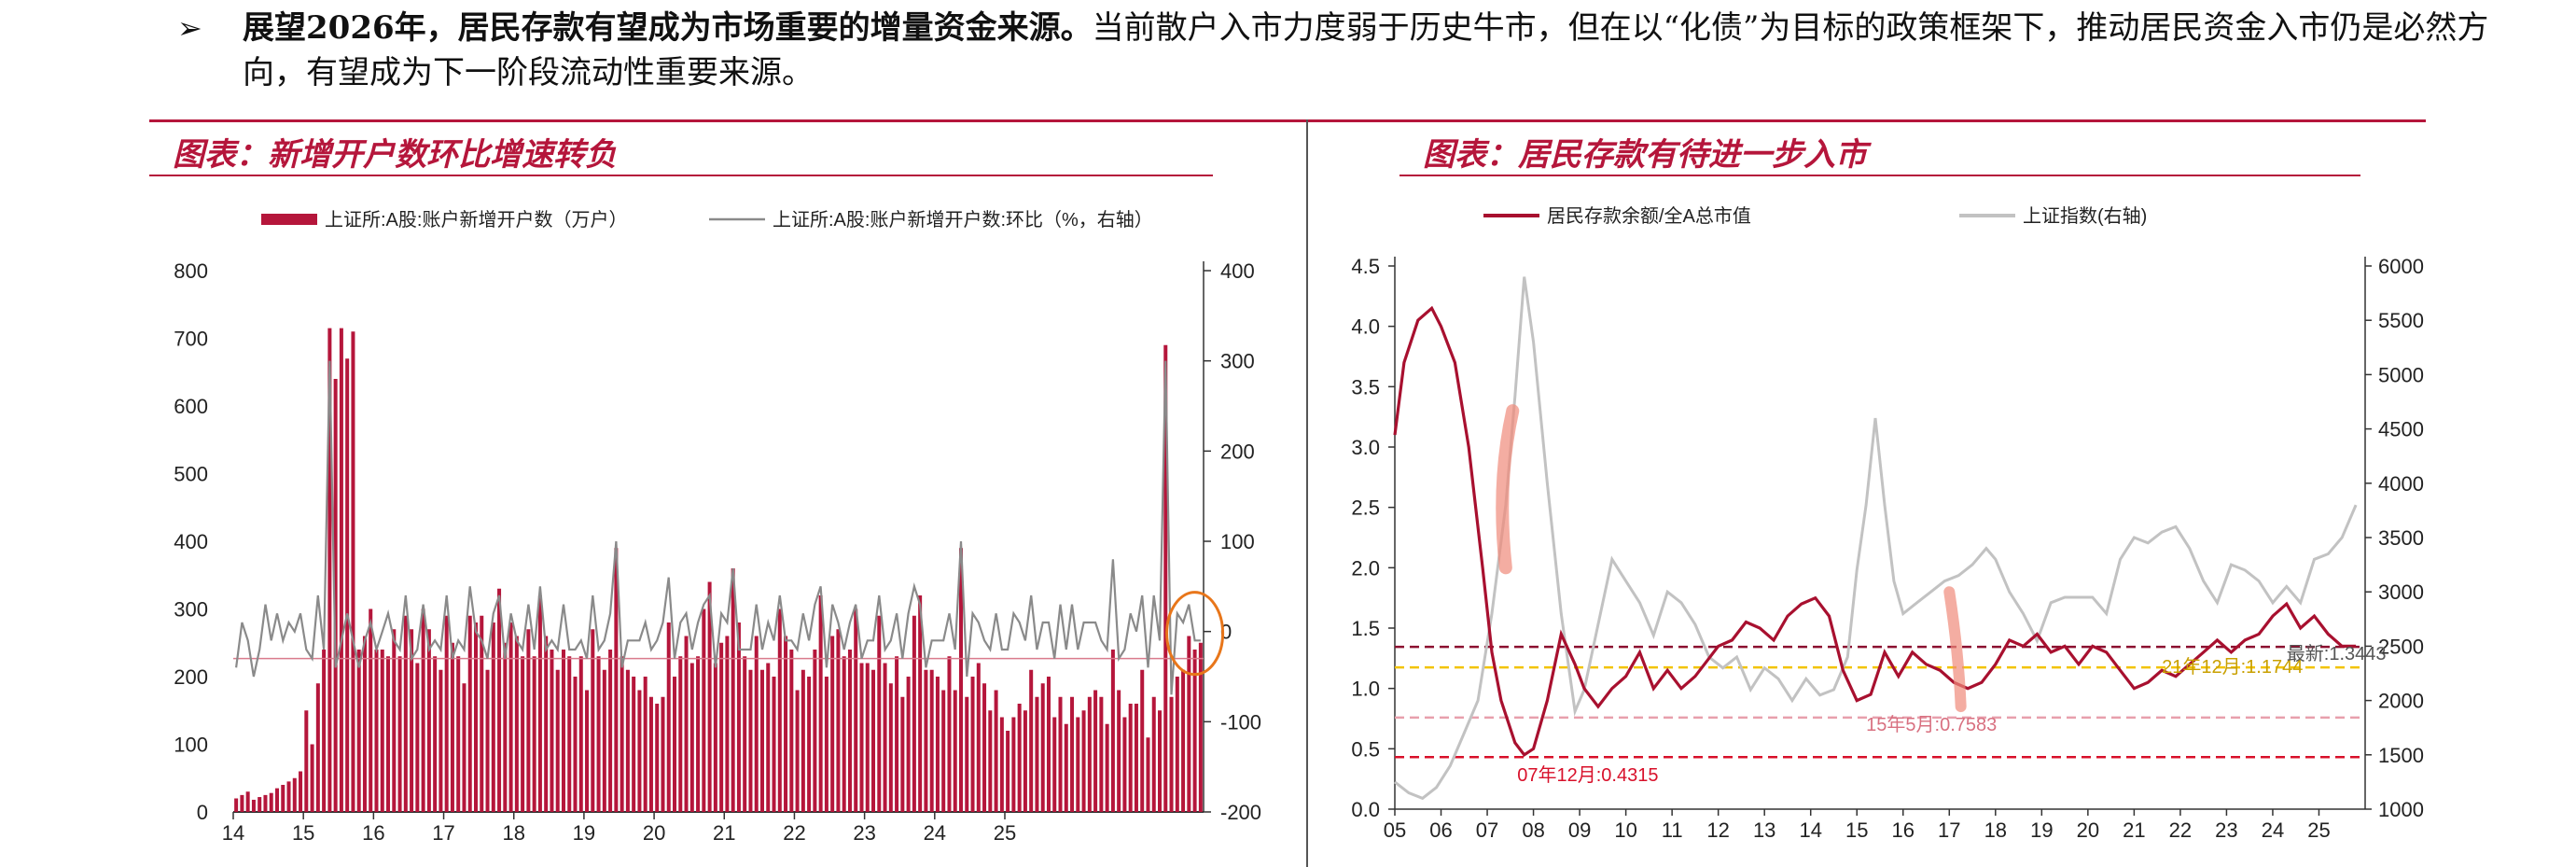  I want to click on right-y-tick-label: 5000, so click(2401, 374).